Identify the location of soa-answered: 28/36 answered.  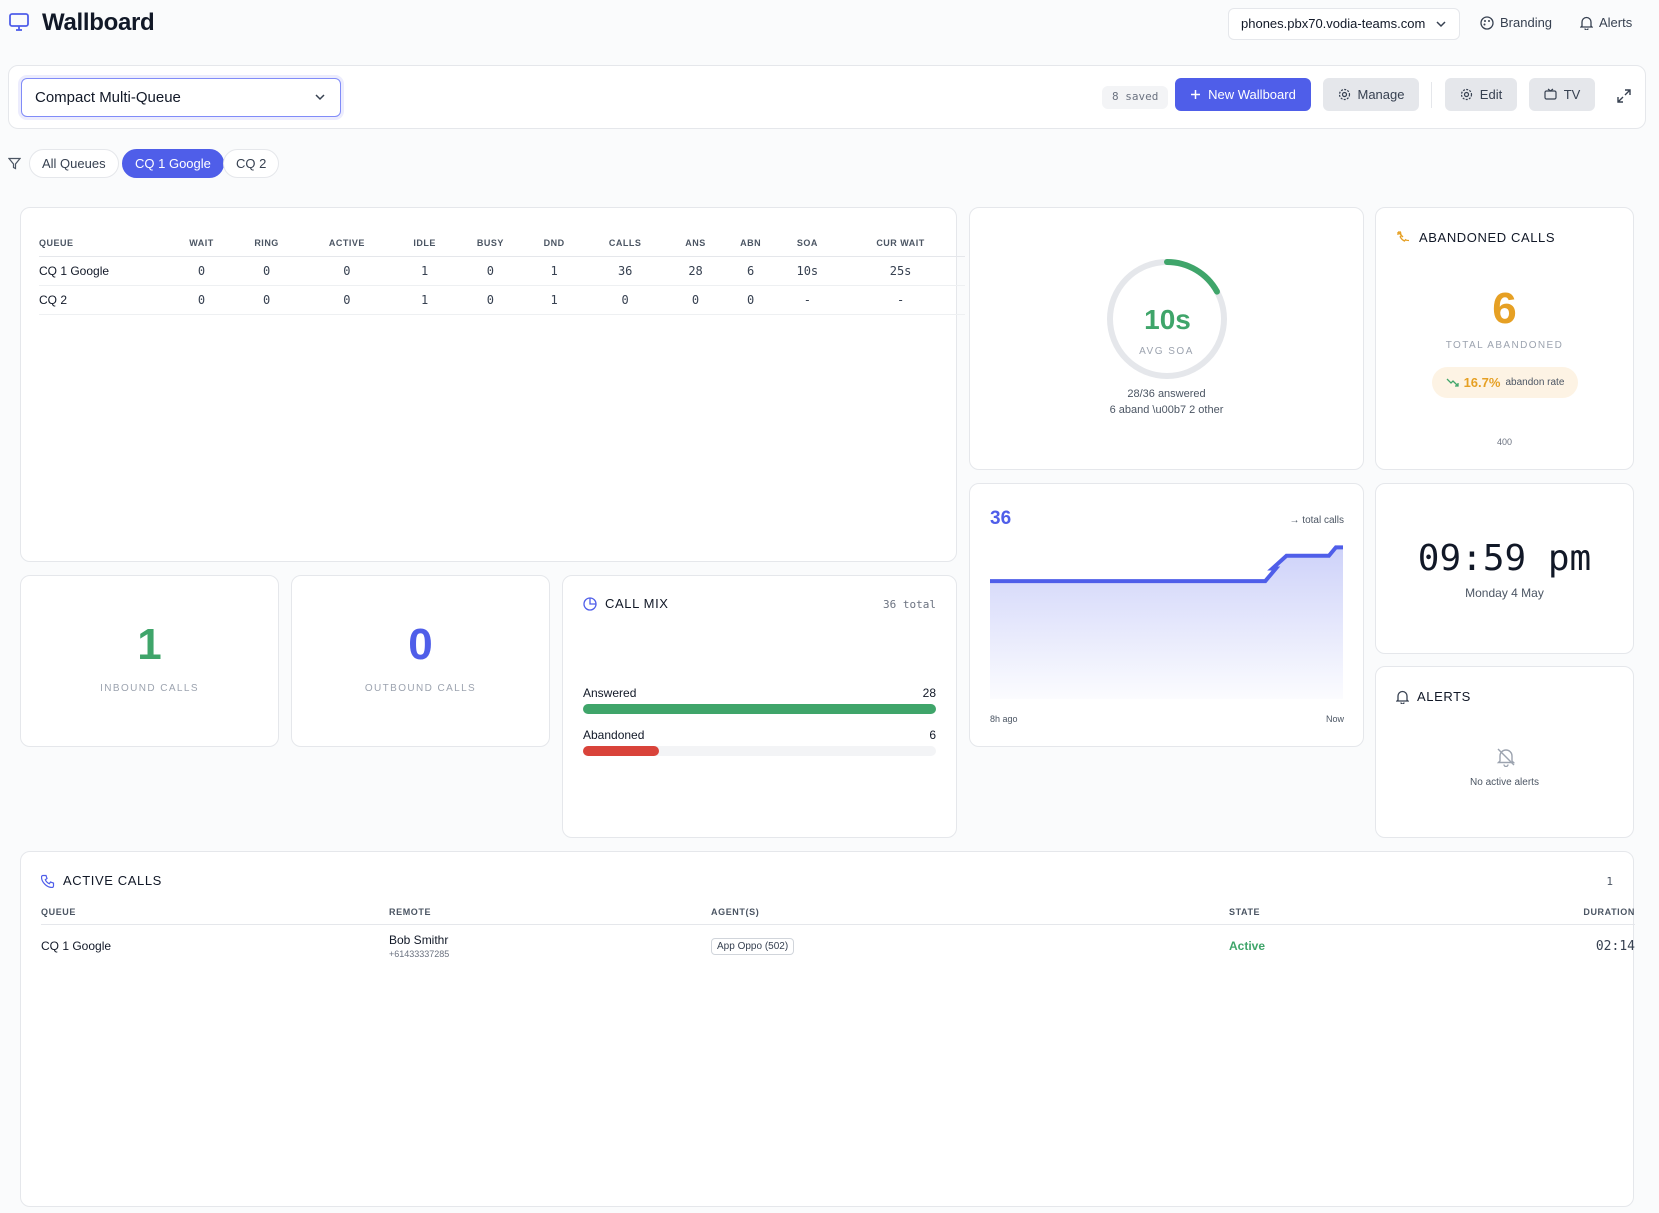
(1166, 394).